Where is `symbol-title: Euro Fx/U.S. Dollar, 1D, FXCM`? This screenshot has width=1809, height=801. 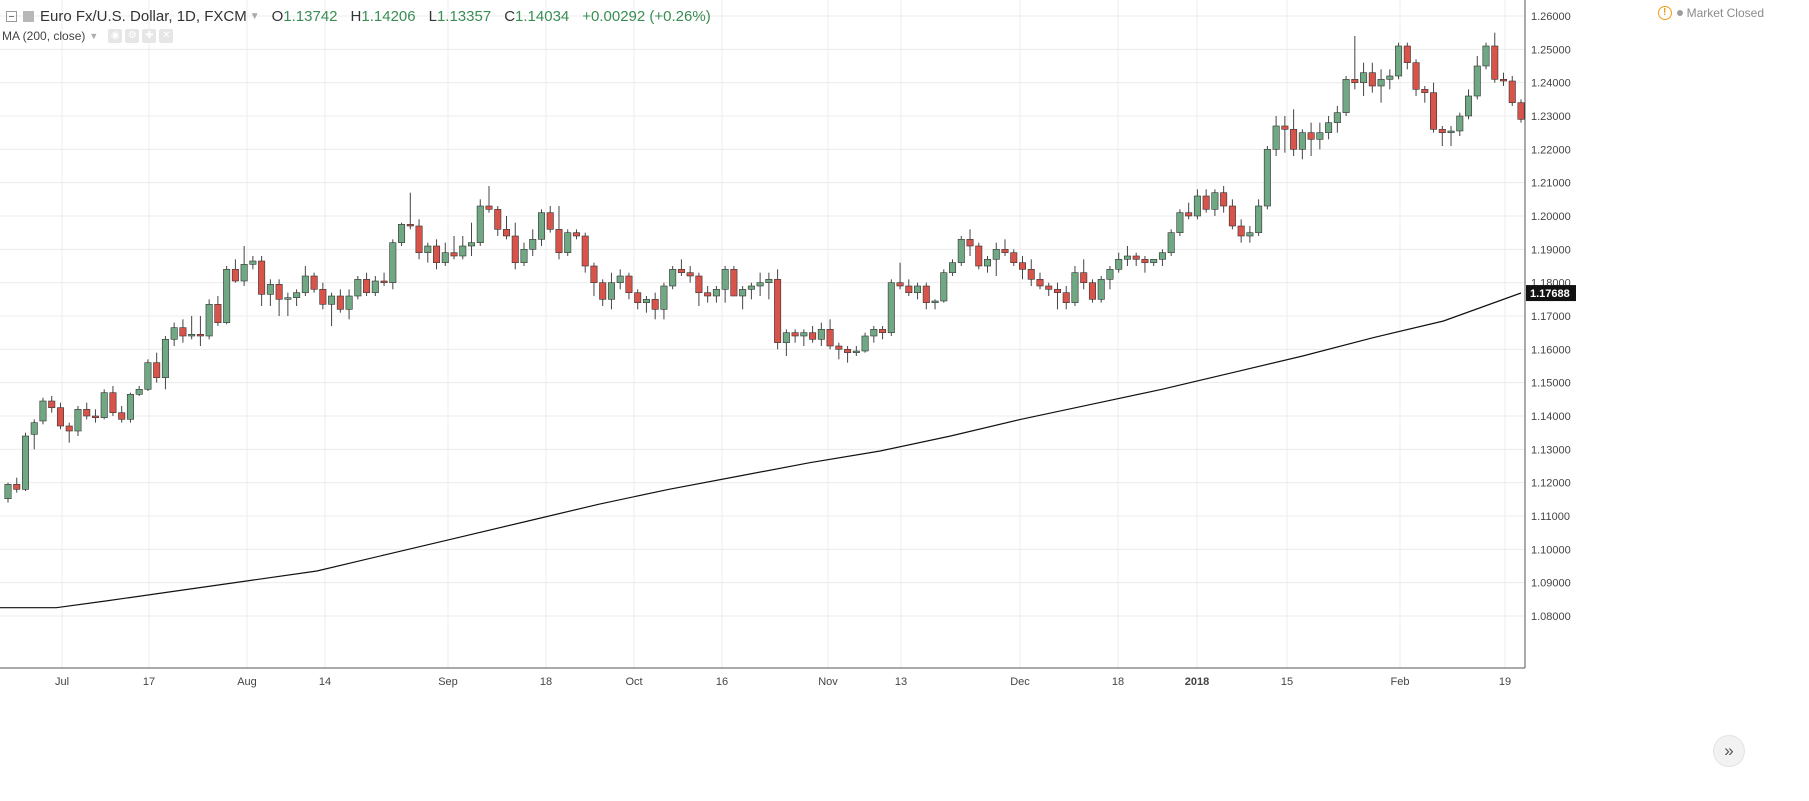 symbol-title: Euro Fx/U.S. Dollar, 1D, FXCM is located at coordinates (143, 16).